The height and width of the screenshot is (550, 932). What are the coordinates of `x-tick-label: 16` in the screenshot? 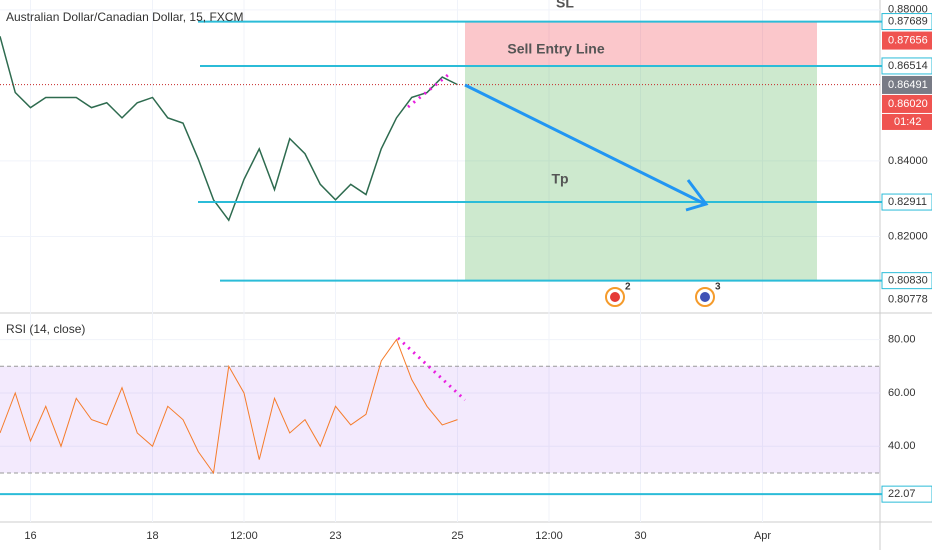 It's located at (30, 536).